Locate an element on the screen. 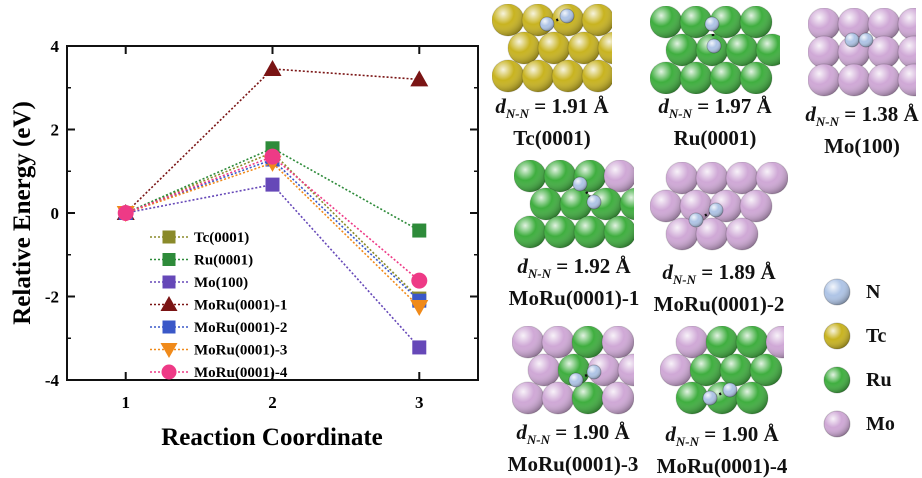  surface-name: Tc(0001) is located at coordinates (552, 138).